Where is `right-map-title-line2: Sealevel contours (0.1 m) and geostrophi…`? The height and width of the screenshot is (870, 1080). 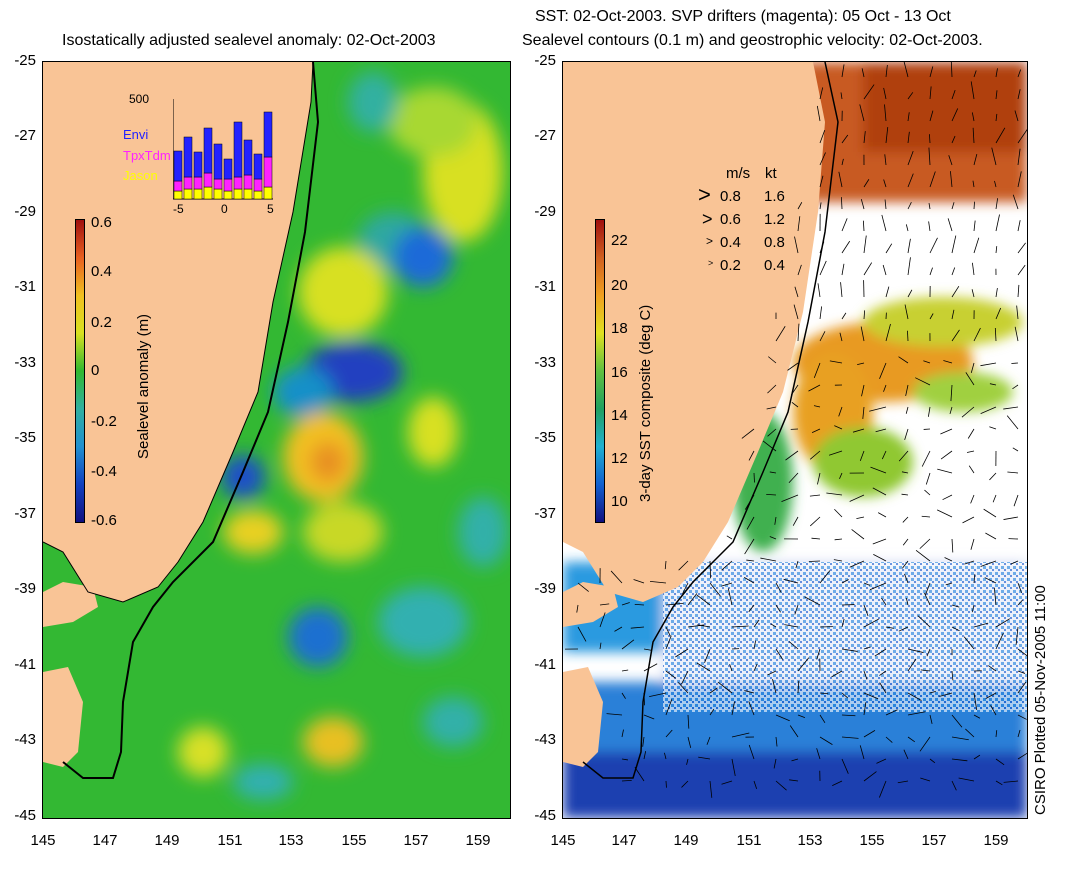 right-map-title-line2: Sealevel contours (0.1 m) and geostrophi… is located at coordinates (752, 40).